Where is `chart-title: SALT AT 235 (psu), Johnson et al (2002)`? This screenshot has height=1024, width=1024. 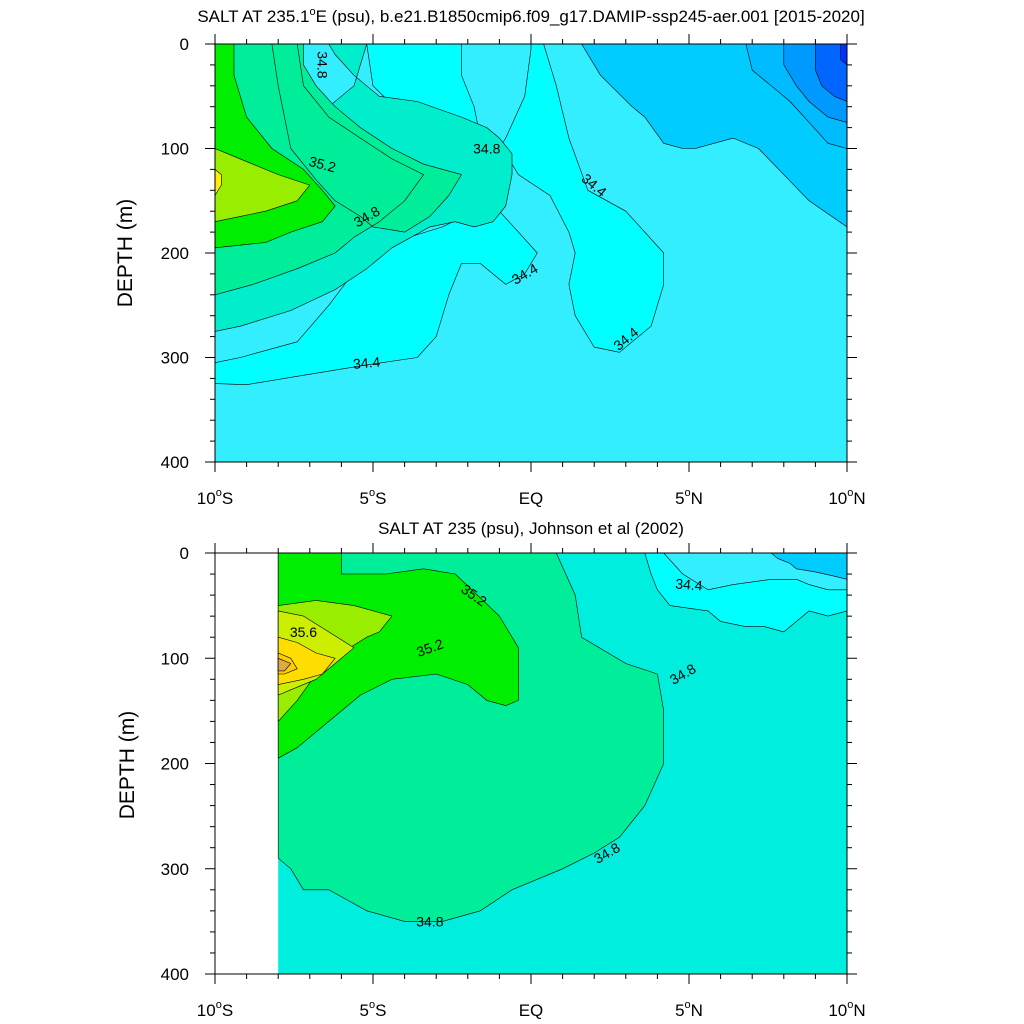
chart-title: SALT AT 235 (psu), Johnson et al (2002) is located at coordinates (531, 528).